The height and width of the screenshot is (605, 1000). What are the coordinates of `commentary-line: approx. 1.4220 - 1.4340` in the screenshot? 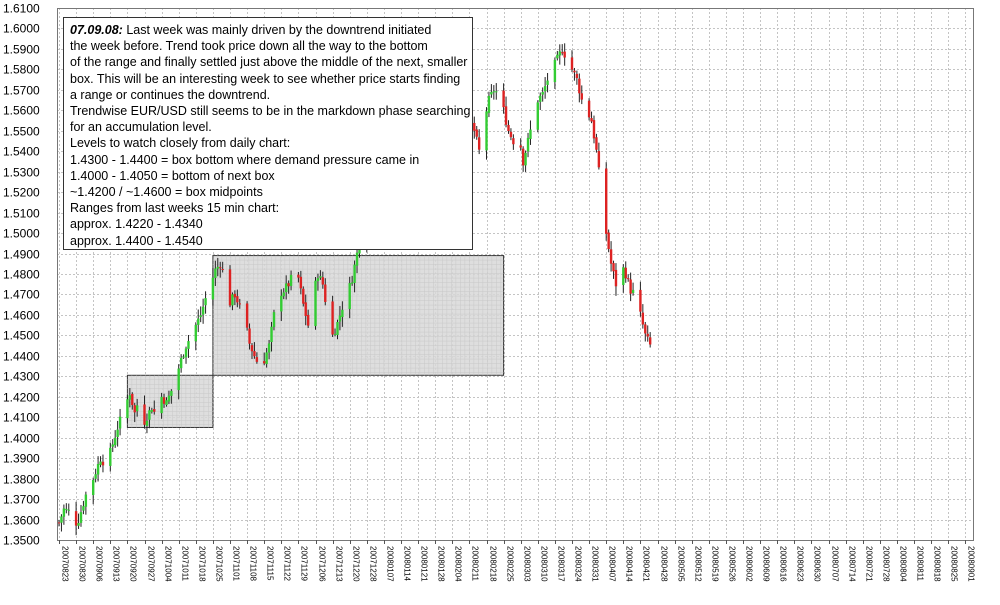 It's located at (136, 224).